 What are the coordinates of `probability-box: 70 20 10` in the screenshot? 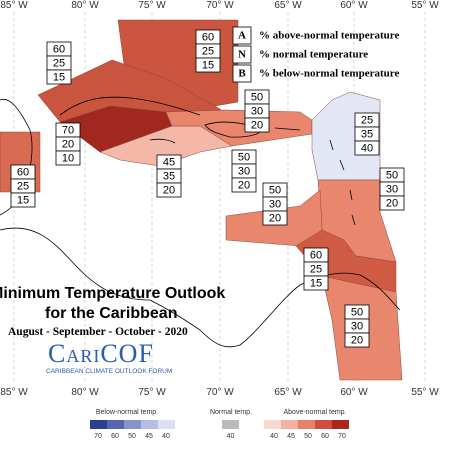 It's located at (68, 144).